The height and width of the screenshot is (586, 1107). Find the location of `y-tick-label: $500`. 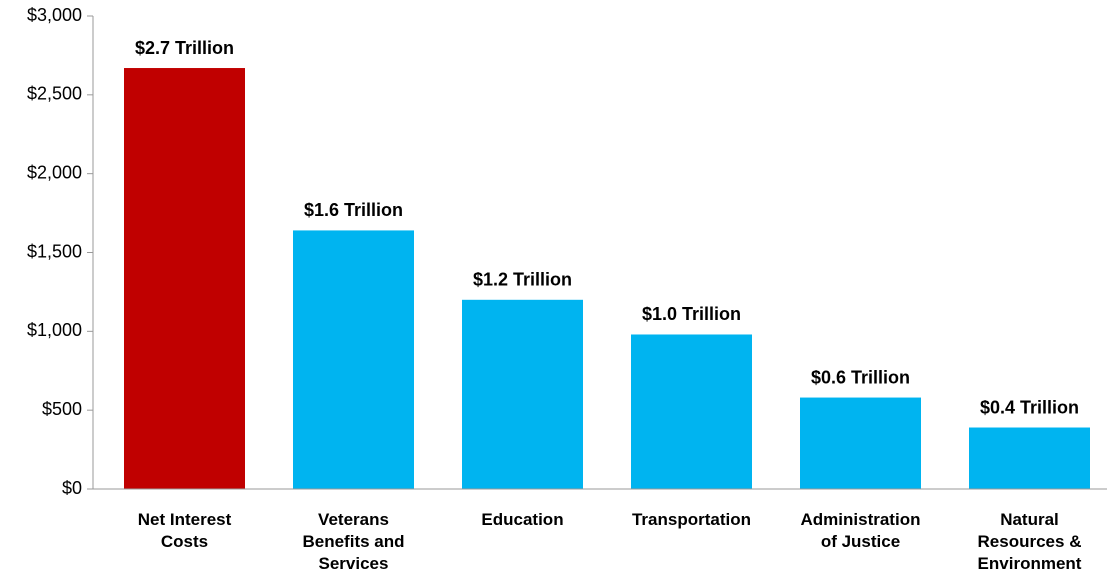

y-tick-label: $500 is located at coordinates (62, 409).